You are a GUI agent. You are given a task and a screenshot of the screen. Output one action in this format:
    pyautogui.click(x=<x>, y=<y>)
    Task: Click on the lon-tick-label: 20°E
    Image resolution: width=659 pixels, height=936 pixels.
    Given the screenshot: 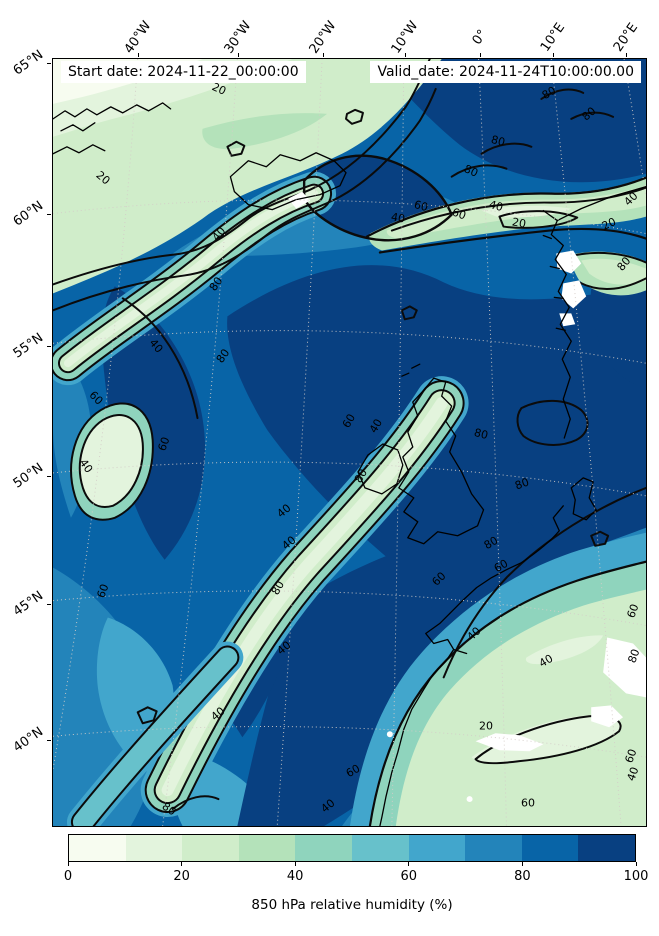 What is the action you would take?
    pyautogui.click(x=626, y=37)
    